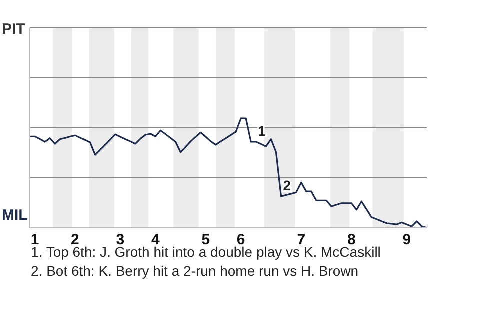 The image size is (480, 320). I want to click on annotation: 2, so click(287, 186).